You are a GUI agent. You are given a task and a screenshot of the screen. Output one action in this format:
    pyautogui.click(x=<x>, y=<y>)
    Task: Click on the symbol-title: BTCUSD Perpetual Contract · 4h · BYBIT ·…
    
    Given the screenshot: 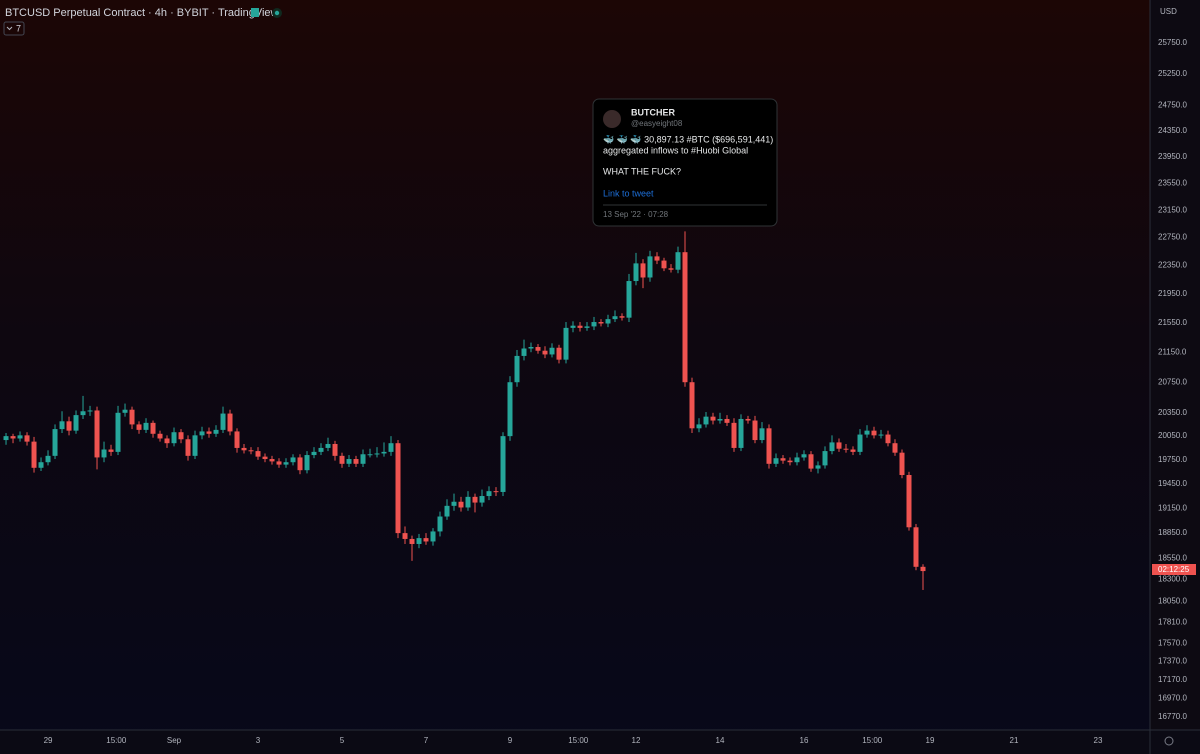 What is the action you would take?
    pyautogui.click(x=142, y=13)
    